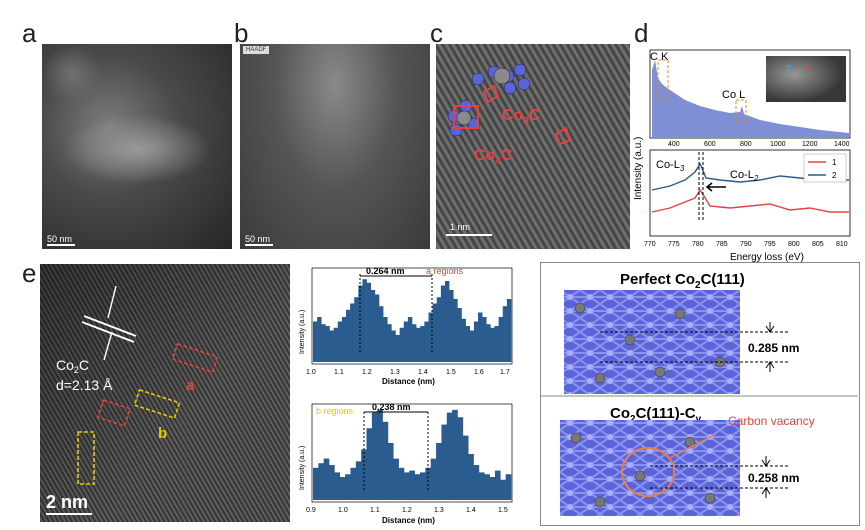 The height and width of the screenshot is (530, 865). I want to click on svg-text: 800, so click(794, 244).